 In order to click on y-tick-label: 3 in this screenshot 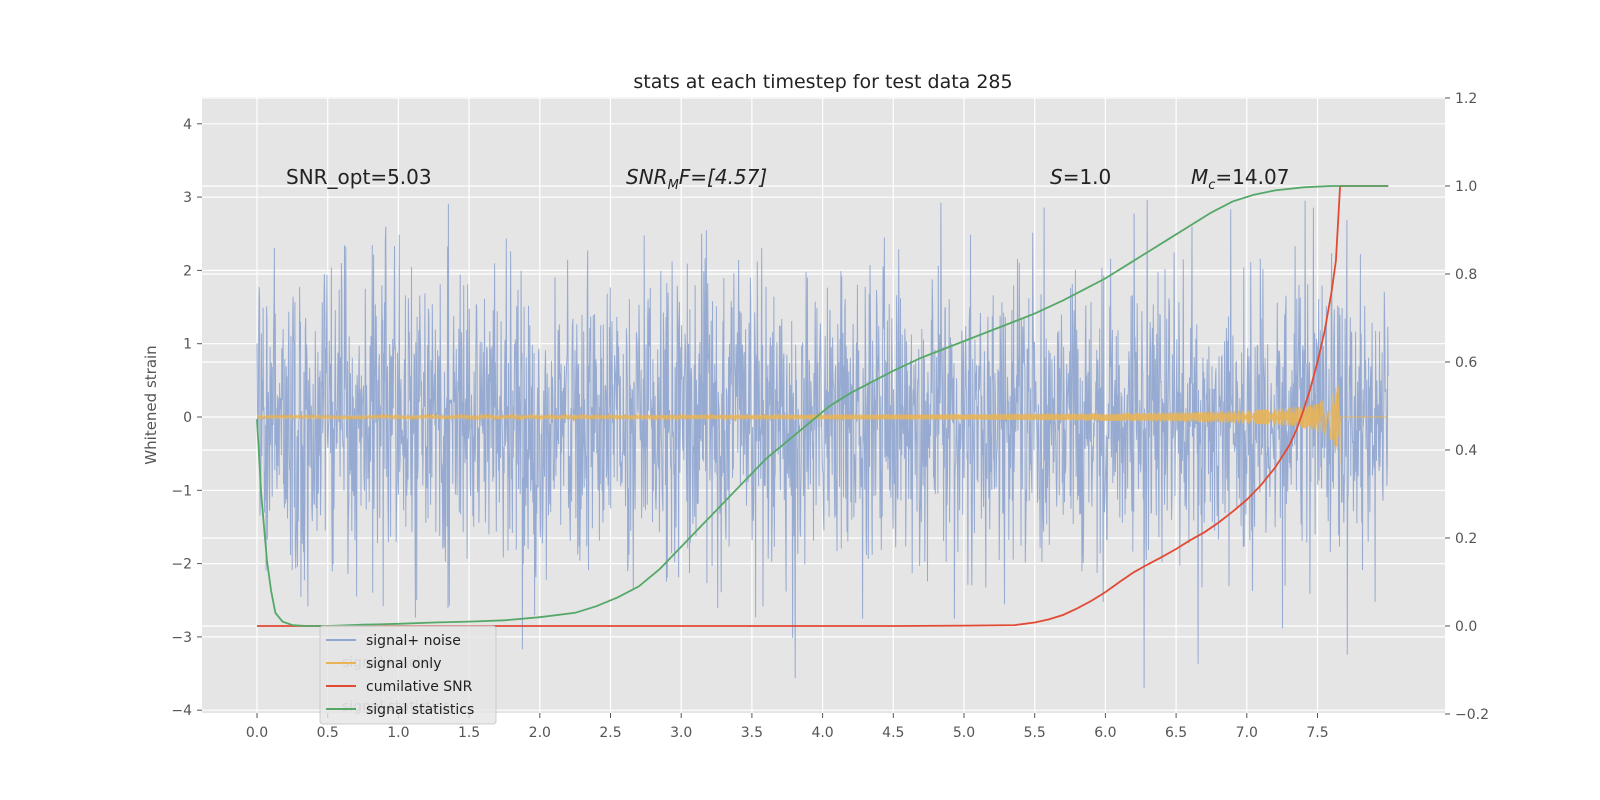, I will do `click(187, 198)`.